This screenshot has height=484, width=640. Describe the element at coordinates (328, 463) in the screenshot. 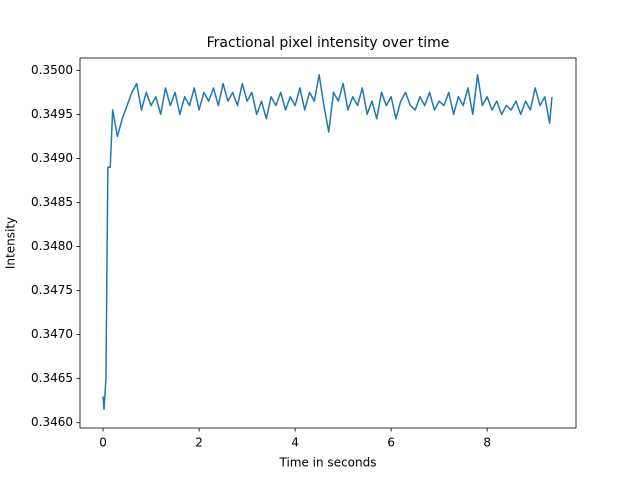

I see `x-axis-label: Time in seconds` at that location.